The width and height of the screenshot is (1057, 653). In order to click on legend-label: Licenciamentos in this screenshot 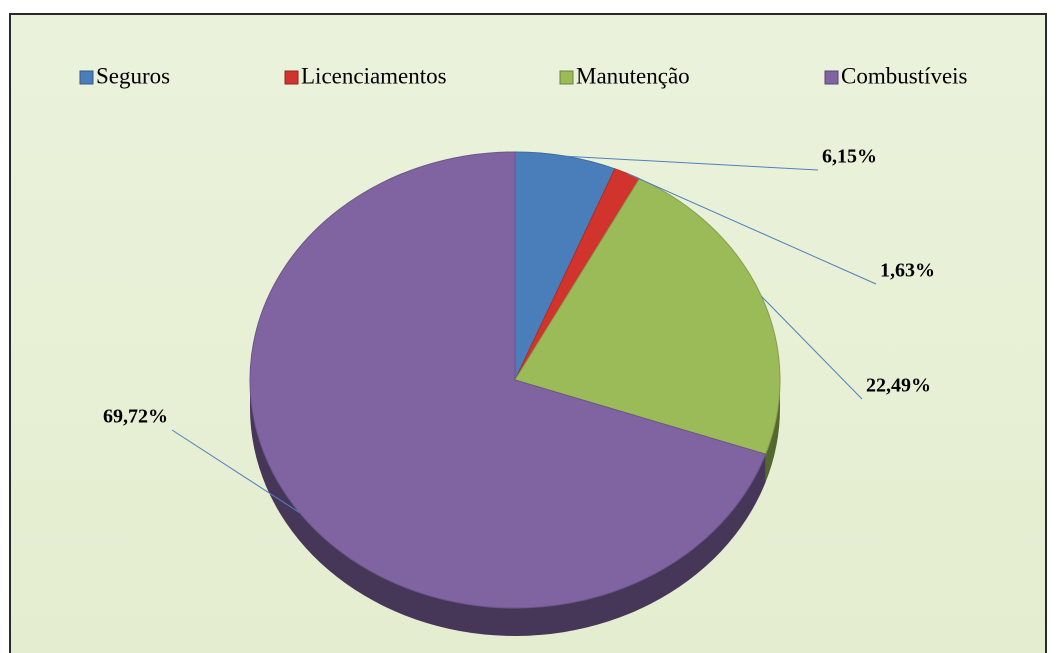, I will do `click(374, 75)`.